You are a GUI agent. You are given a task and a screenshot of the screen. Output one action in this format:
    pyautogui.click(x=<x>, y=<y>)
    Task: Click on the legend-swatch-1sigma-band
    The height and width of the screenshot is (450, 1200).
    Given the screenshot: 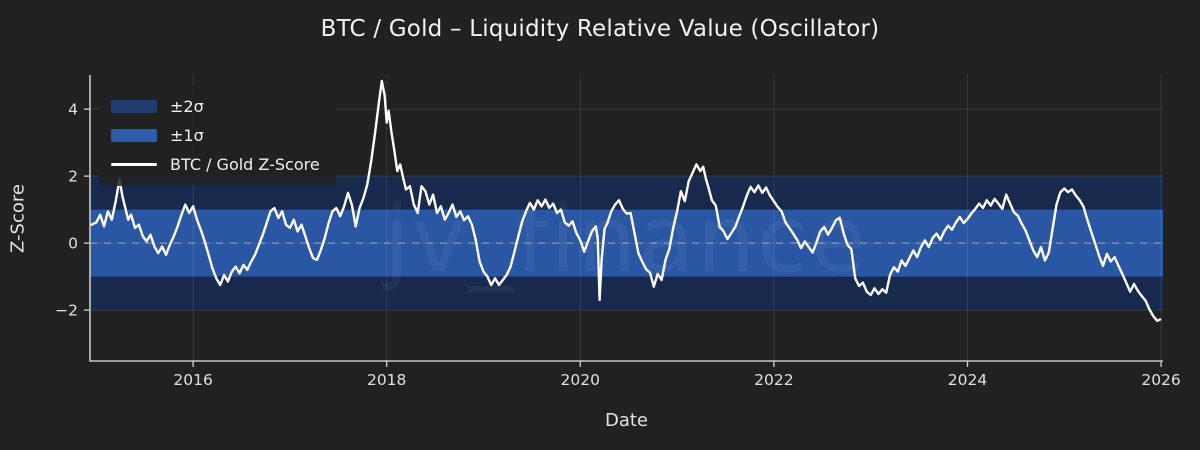 What is the action you would take?
    pyautogui.click(x=134, y=135)
    